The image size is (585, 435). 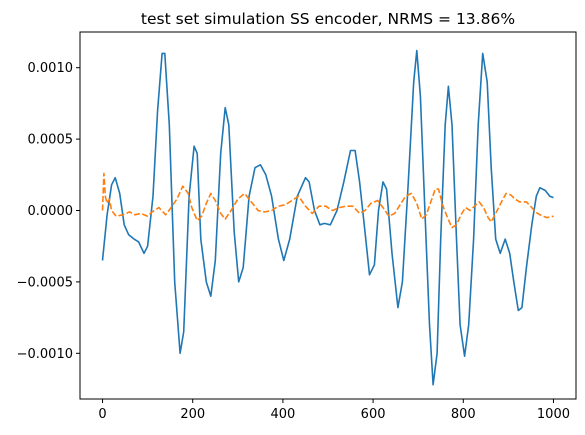 I want to click on y-tick-label: −0.0010, so click(x=45, y=354).